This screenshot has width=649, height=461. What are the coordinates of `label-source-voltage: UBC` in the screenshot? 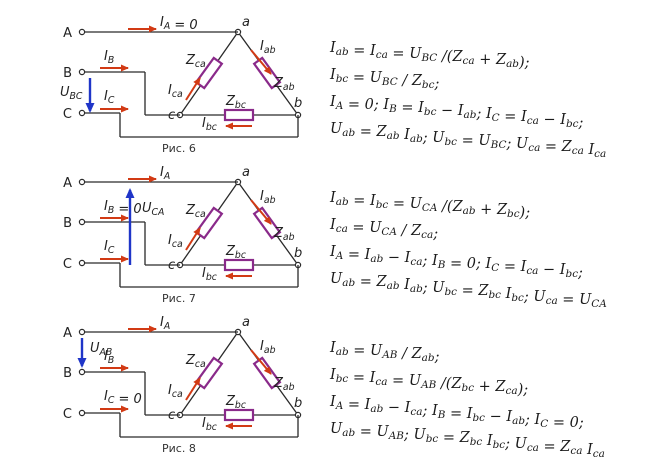 It's located at (71, 93).